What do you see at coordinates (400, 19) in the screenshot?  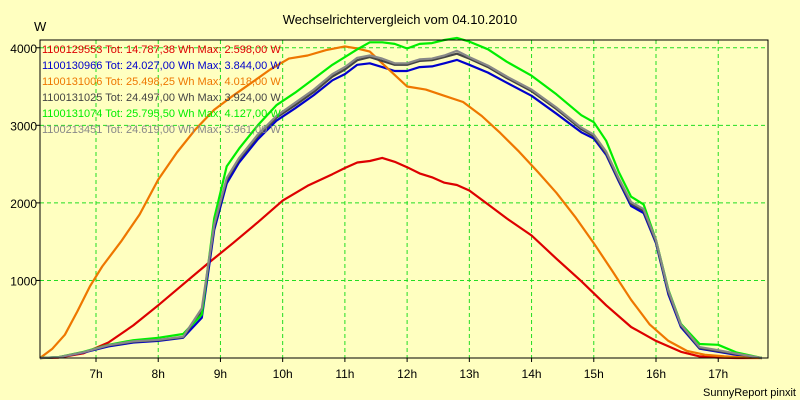 I see `chart-title: Wechselrichtervergleich vom 04.10.2010` at bounding box center [400, 19].